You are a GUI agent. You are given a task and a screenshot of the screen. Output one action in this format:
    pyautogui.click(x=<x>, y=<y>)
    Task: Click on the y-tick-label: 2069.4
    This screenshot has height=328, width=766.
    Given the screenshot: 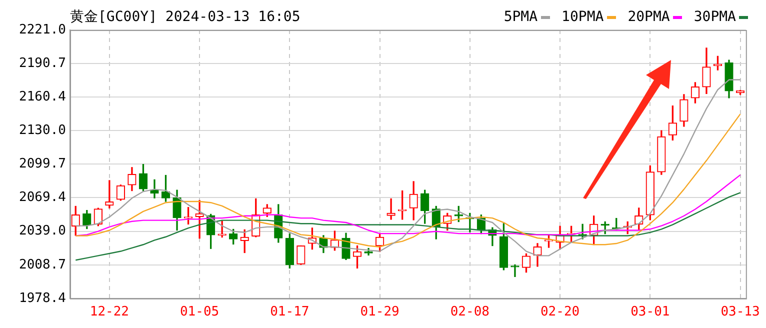 What is the action you would take?
    pyautogui.click(x=42, y=198)
    